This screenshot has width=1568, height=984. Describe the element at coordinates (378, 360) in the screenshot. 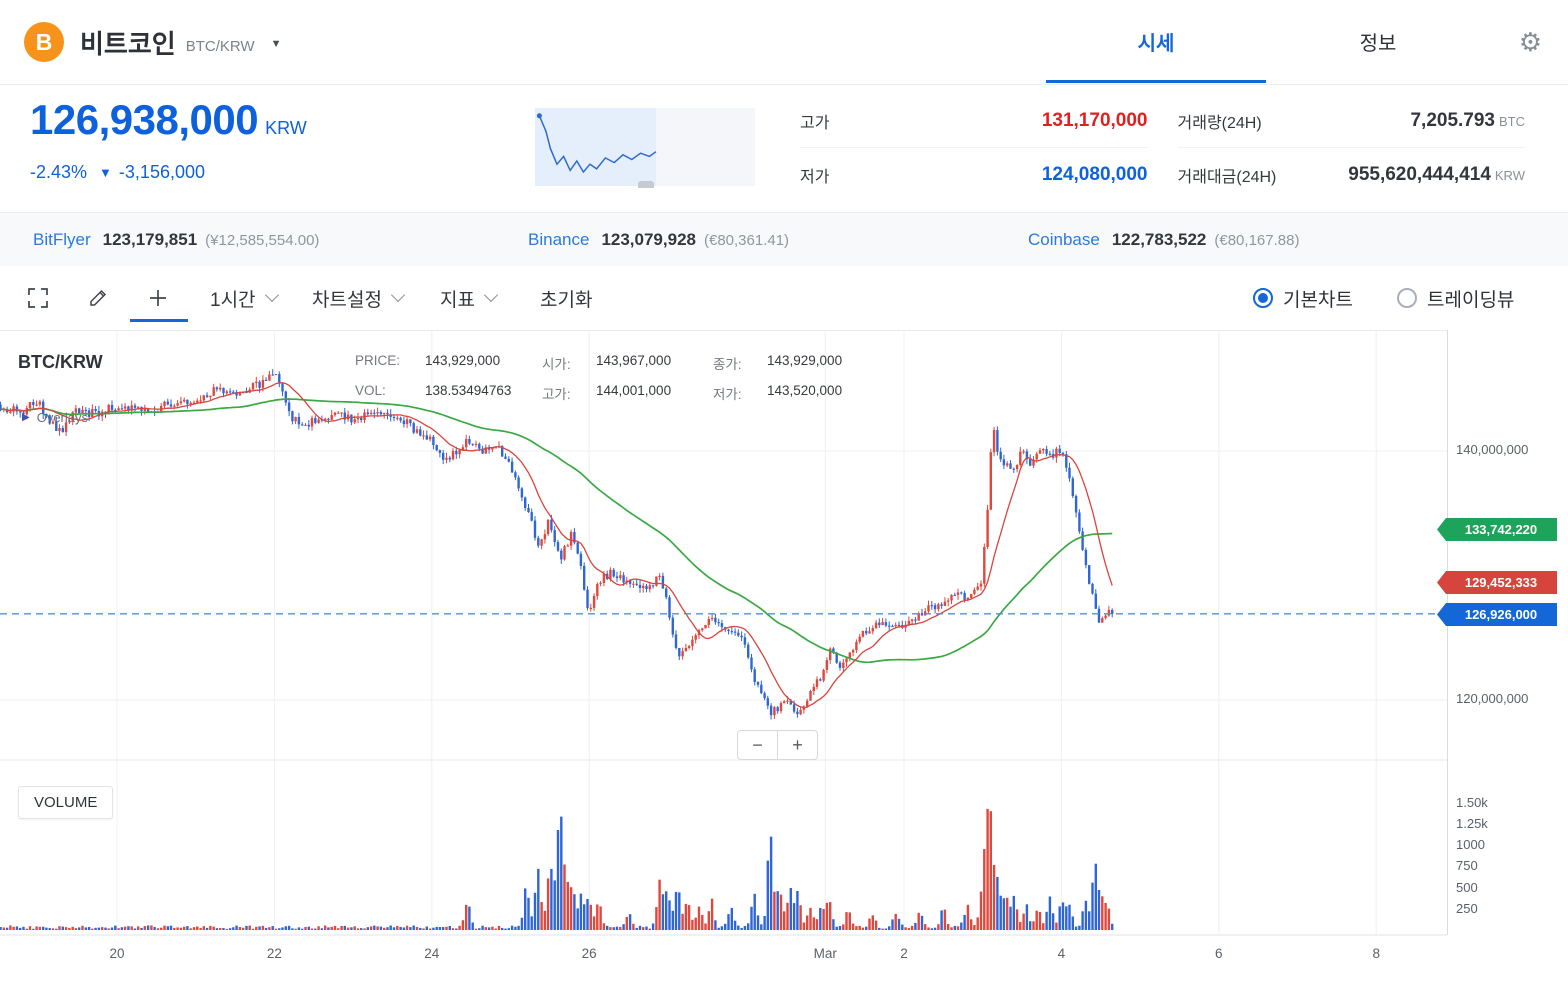

I see `info-price-label: PRICE:` at that location.